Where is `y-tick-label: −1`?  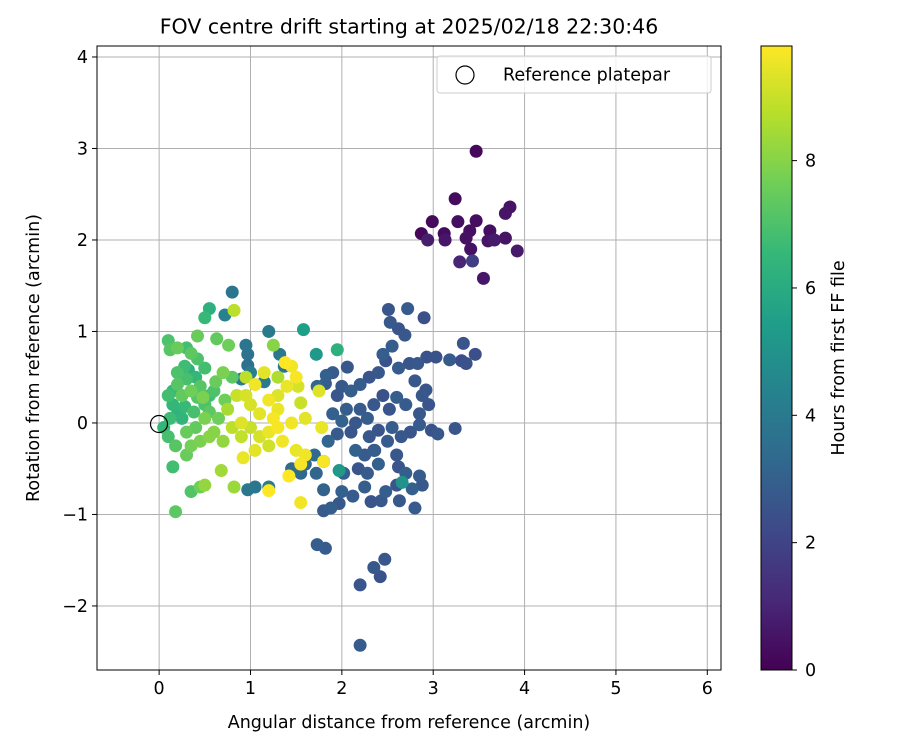
y-tick-label: −1 is located at coordinates (75, 515).